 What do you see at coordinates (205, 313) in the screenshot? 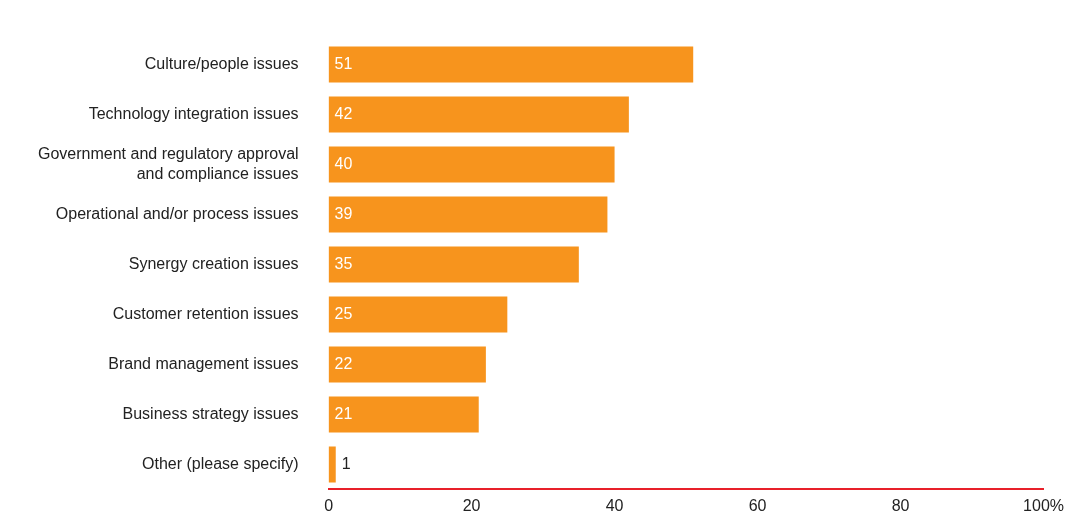
I see `y-tick-label: Customer retention issues` at bounding box center [205, 313].